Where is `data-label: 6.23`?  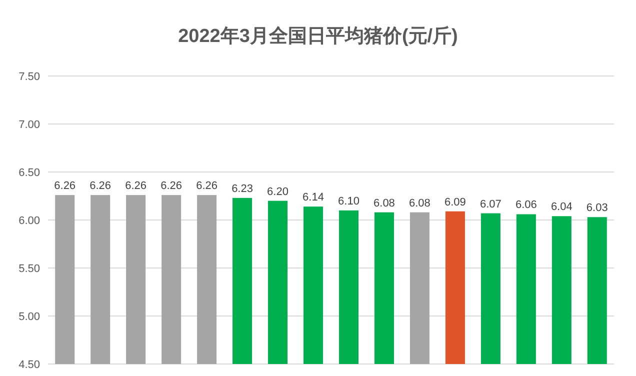 data-label: 6.23 is located at coordinates (242, 188).